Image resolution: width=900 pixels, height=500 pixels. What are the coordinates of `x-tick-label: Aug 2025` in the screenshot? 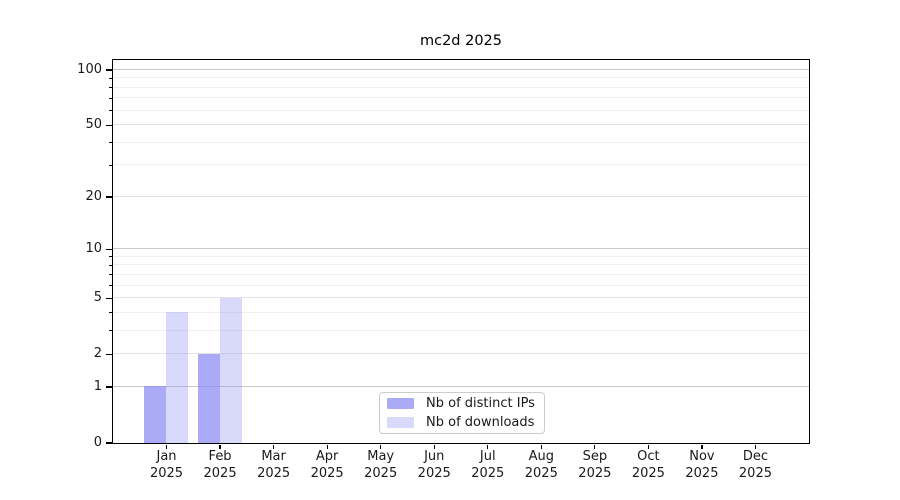 It's located at (541, 465).